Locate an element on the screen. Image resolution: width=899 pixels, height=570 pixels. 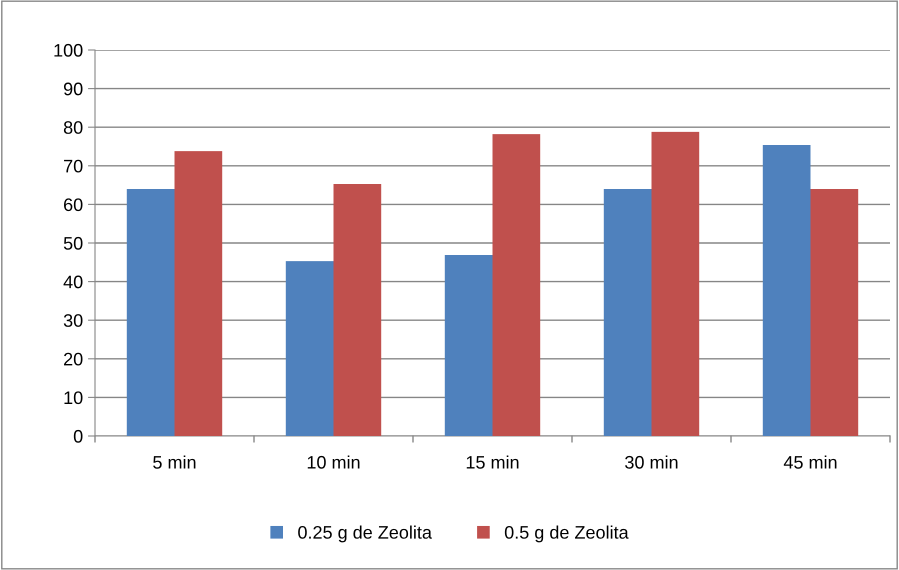
y-tick-label: 10 is located at coordinates (73, 397).